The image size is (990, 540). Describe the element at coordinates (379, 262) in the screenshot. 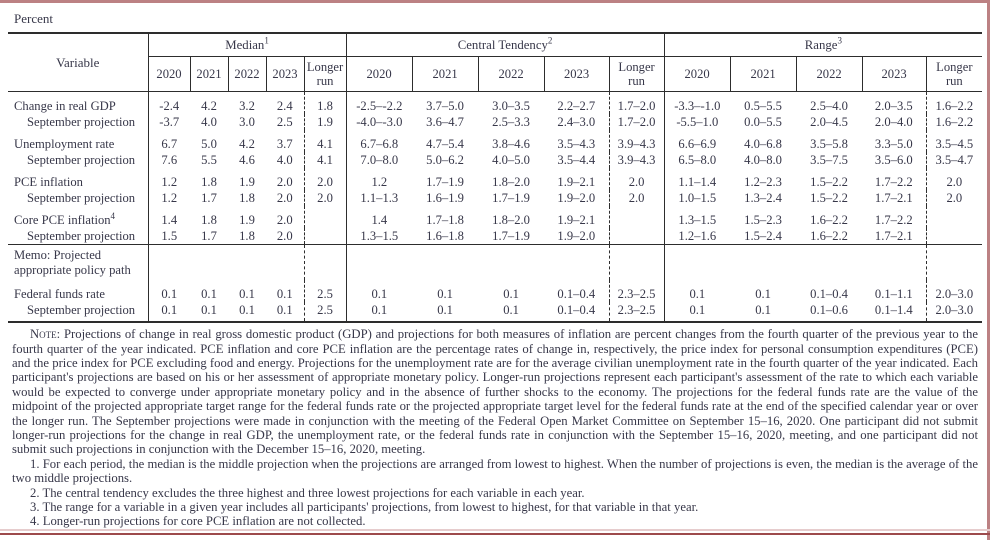

I see `central-2020-value` at that location.